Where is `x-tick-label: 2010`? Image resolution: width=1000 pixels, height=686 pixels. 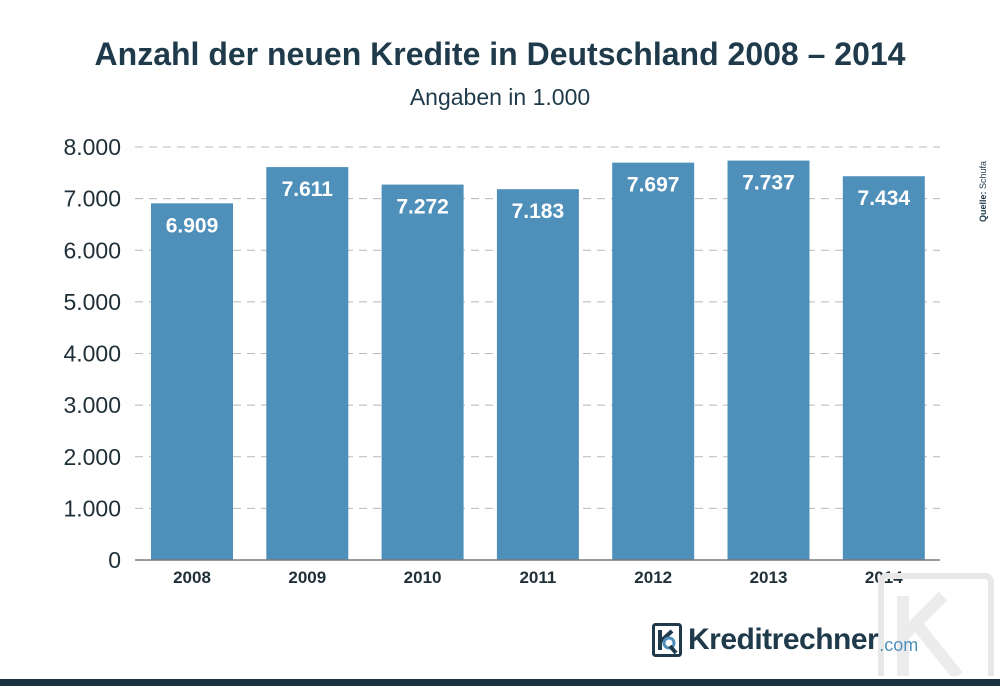 x-tick-label: 2010 is located at coordinates (423, 577).